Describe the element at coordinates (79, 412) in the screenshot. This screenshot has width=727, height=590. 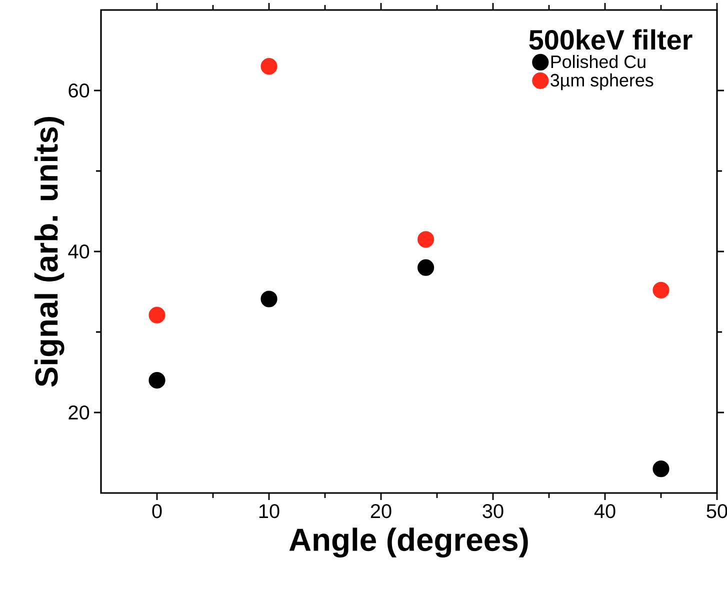
I see `y-tick-label: 20` at that location.